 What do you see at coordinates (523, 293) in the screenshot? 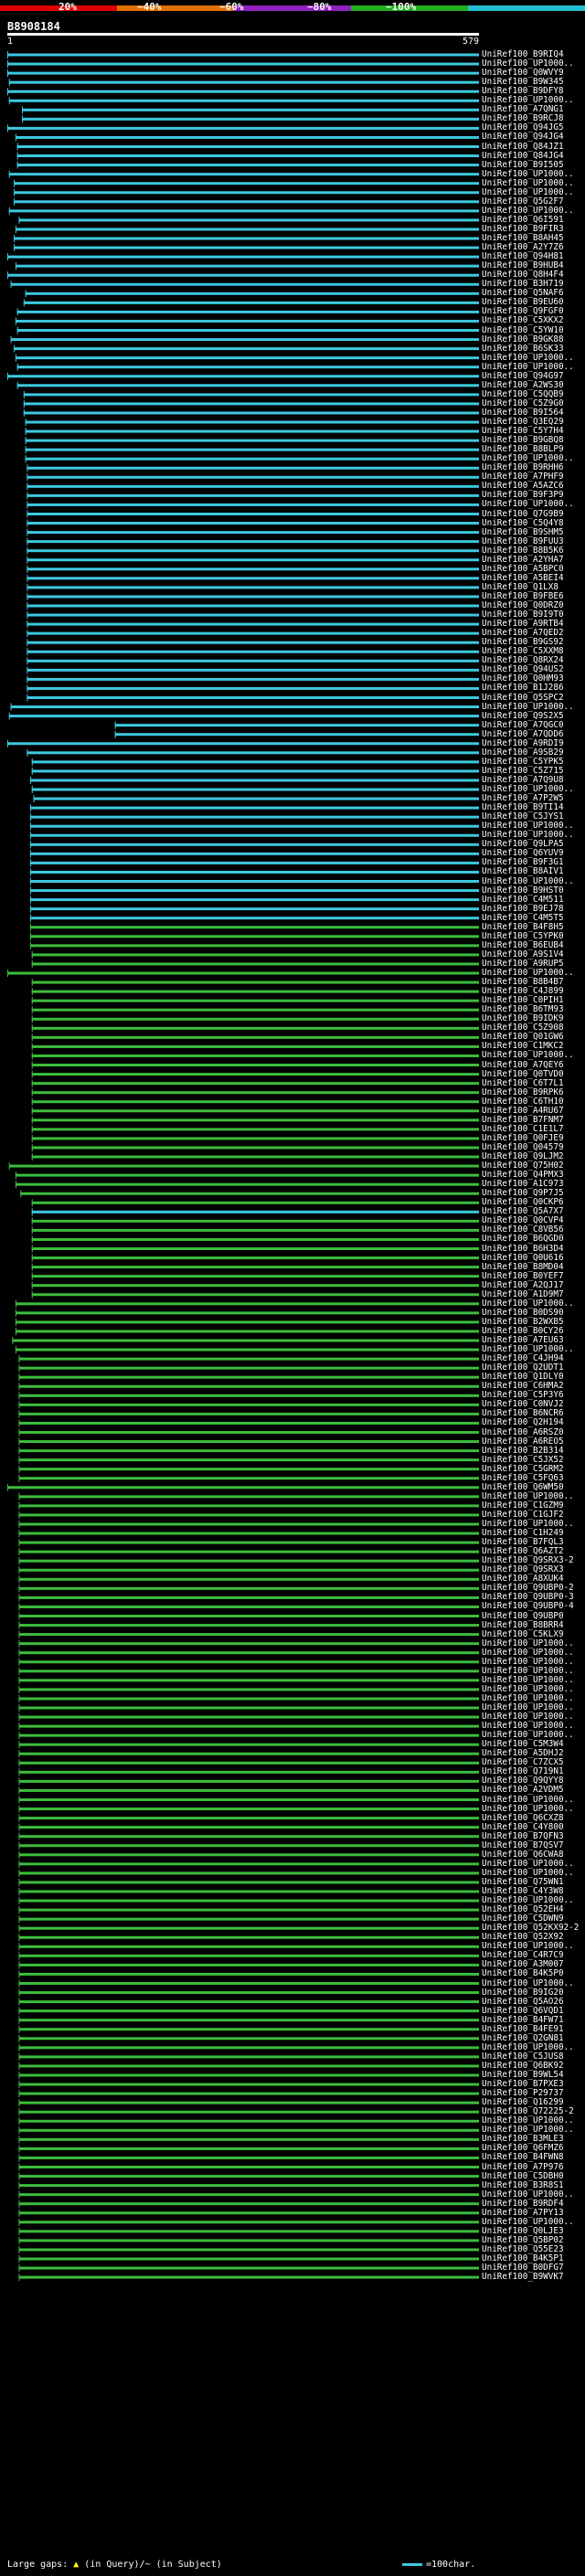
I see `hit-label: UniRef100_Q5NAF6` at bounding box center [523, 293].